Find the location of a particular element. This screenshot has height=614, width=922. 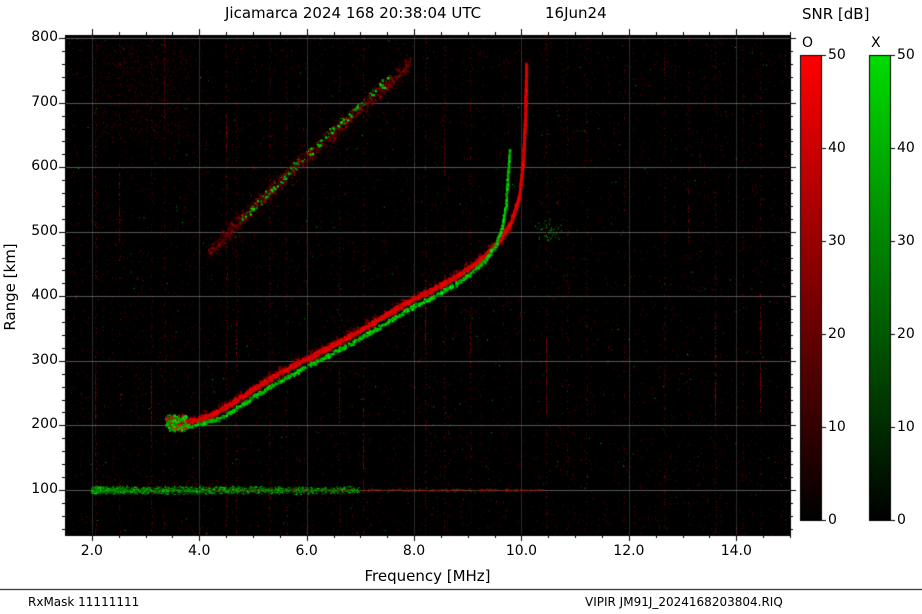

colorbar-series-label: X is located at coordinates (876, 43).